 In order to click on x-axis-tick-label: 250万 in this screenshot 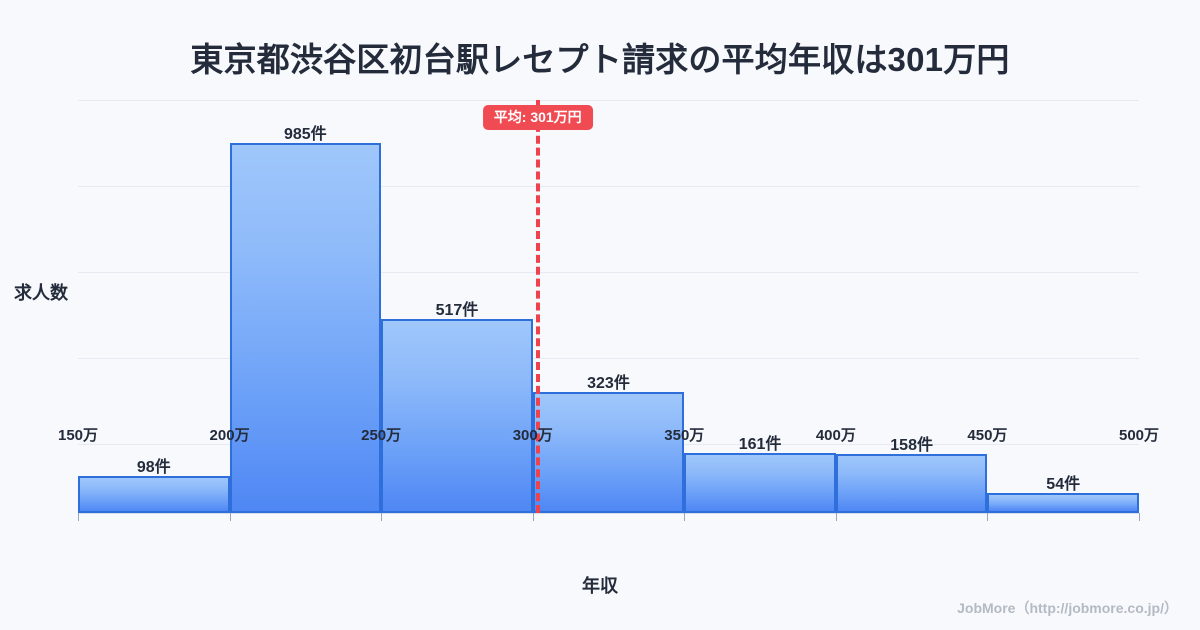, I will do `click(381, 435)`.